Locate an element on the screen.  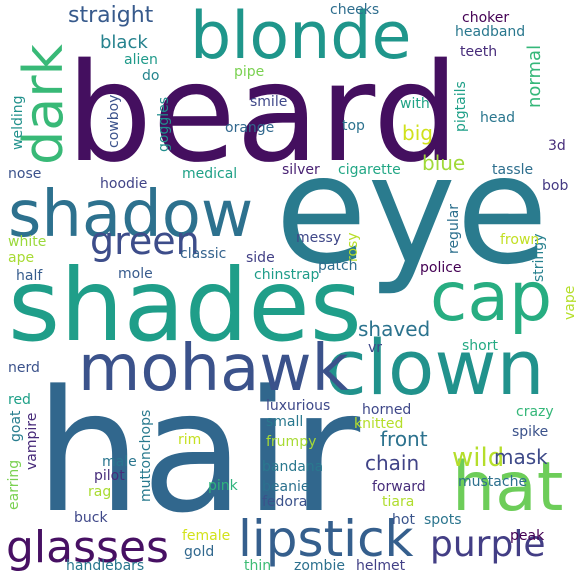
word-helmet: helmet is located at coordinates (381, 566).